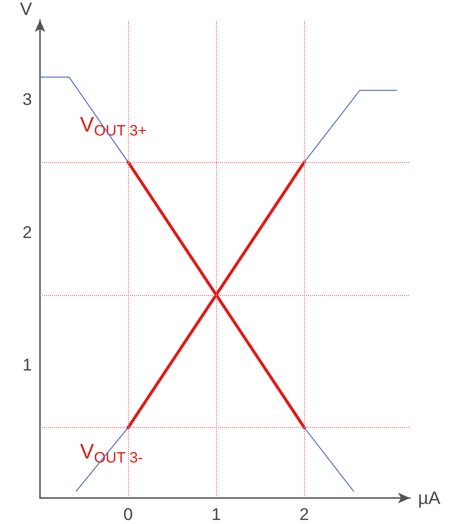  Describe the element at coordinates (128, 514) in the screenshot. I see `x-tick-label: 0` at that location.